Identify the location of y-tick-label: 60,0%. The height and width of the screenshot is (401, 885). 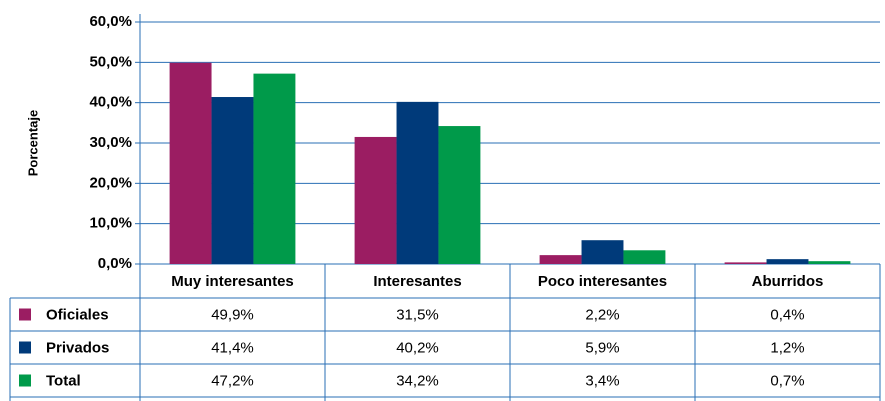
(110, 21).